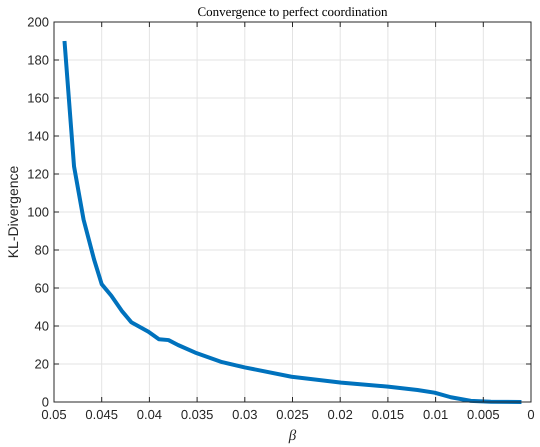  Describe the element at coordinates (45, 402) in the screenshot. I see `y-tick-label: 0` at that location.